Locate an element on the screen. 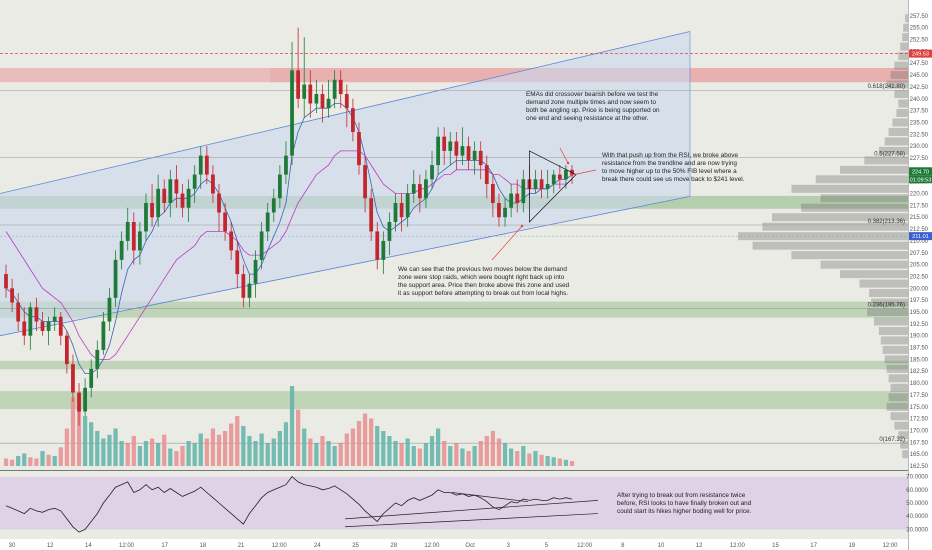 The image size is (932, 550). price-tick-label: 205.00 is located at coordinates (919, 266).